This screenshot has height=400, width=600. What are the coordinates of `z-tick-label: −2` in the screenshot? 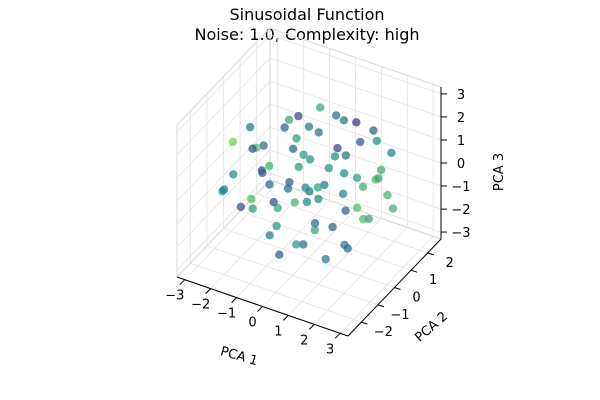 It's located at (460, 210).